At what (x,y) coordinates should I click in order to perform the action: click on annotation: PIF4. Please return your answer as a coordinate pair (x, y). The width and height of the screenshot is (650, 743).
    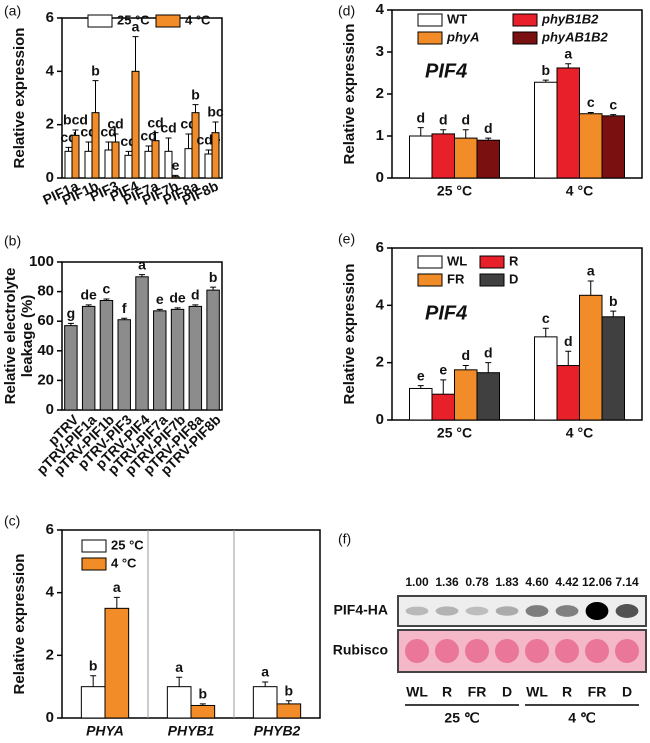
    Looking at the image, I should click on (446, 71).